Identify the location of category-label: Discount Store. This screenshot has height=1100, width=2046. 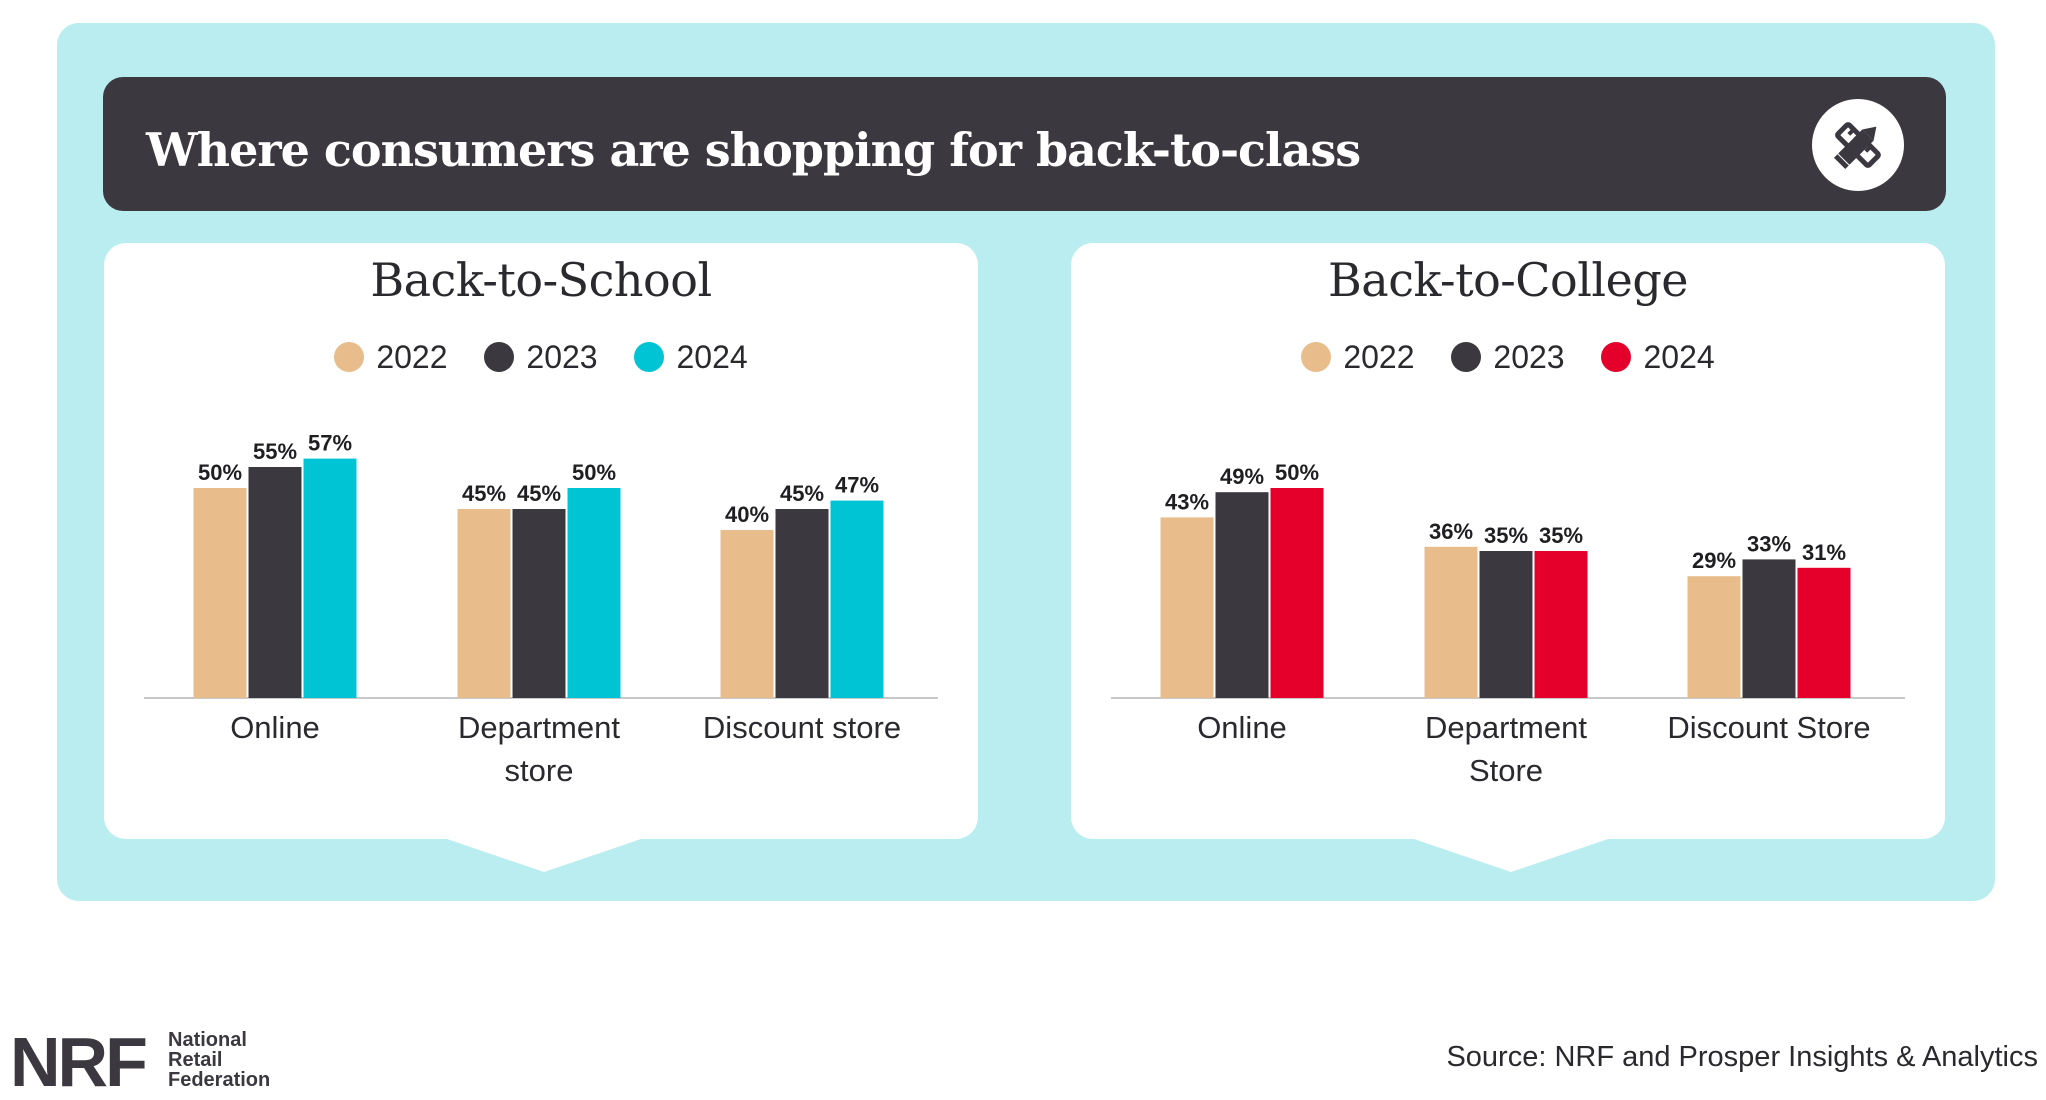
(1768, 727).